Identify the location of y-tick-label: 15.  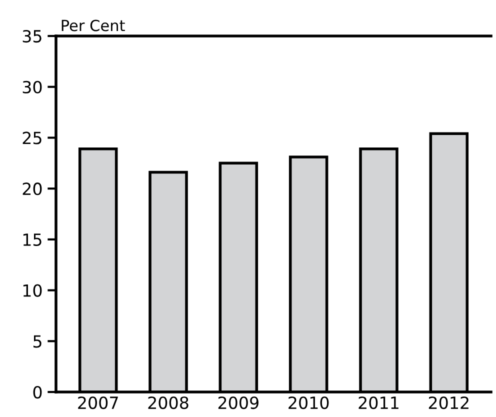
(32, 240).